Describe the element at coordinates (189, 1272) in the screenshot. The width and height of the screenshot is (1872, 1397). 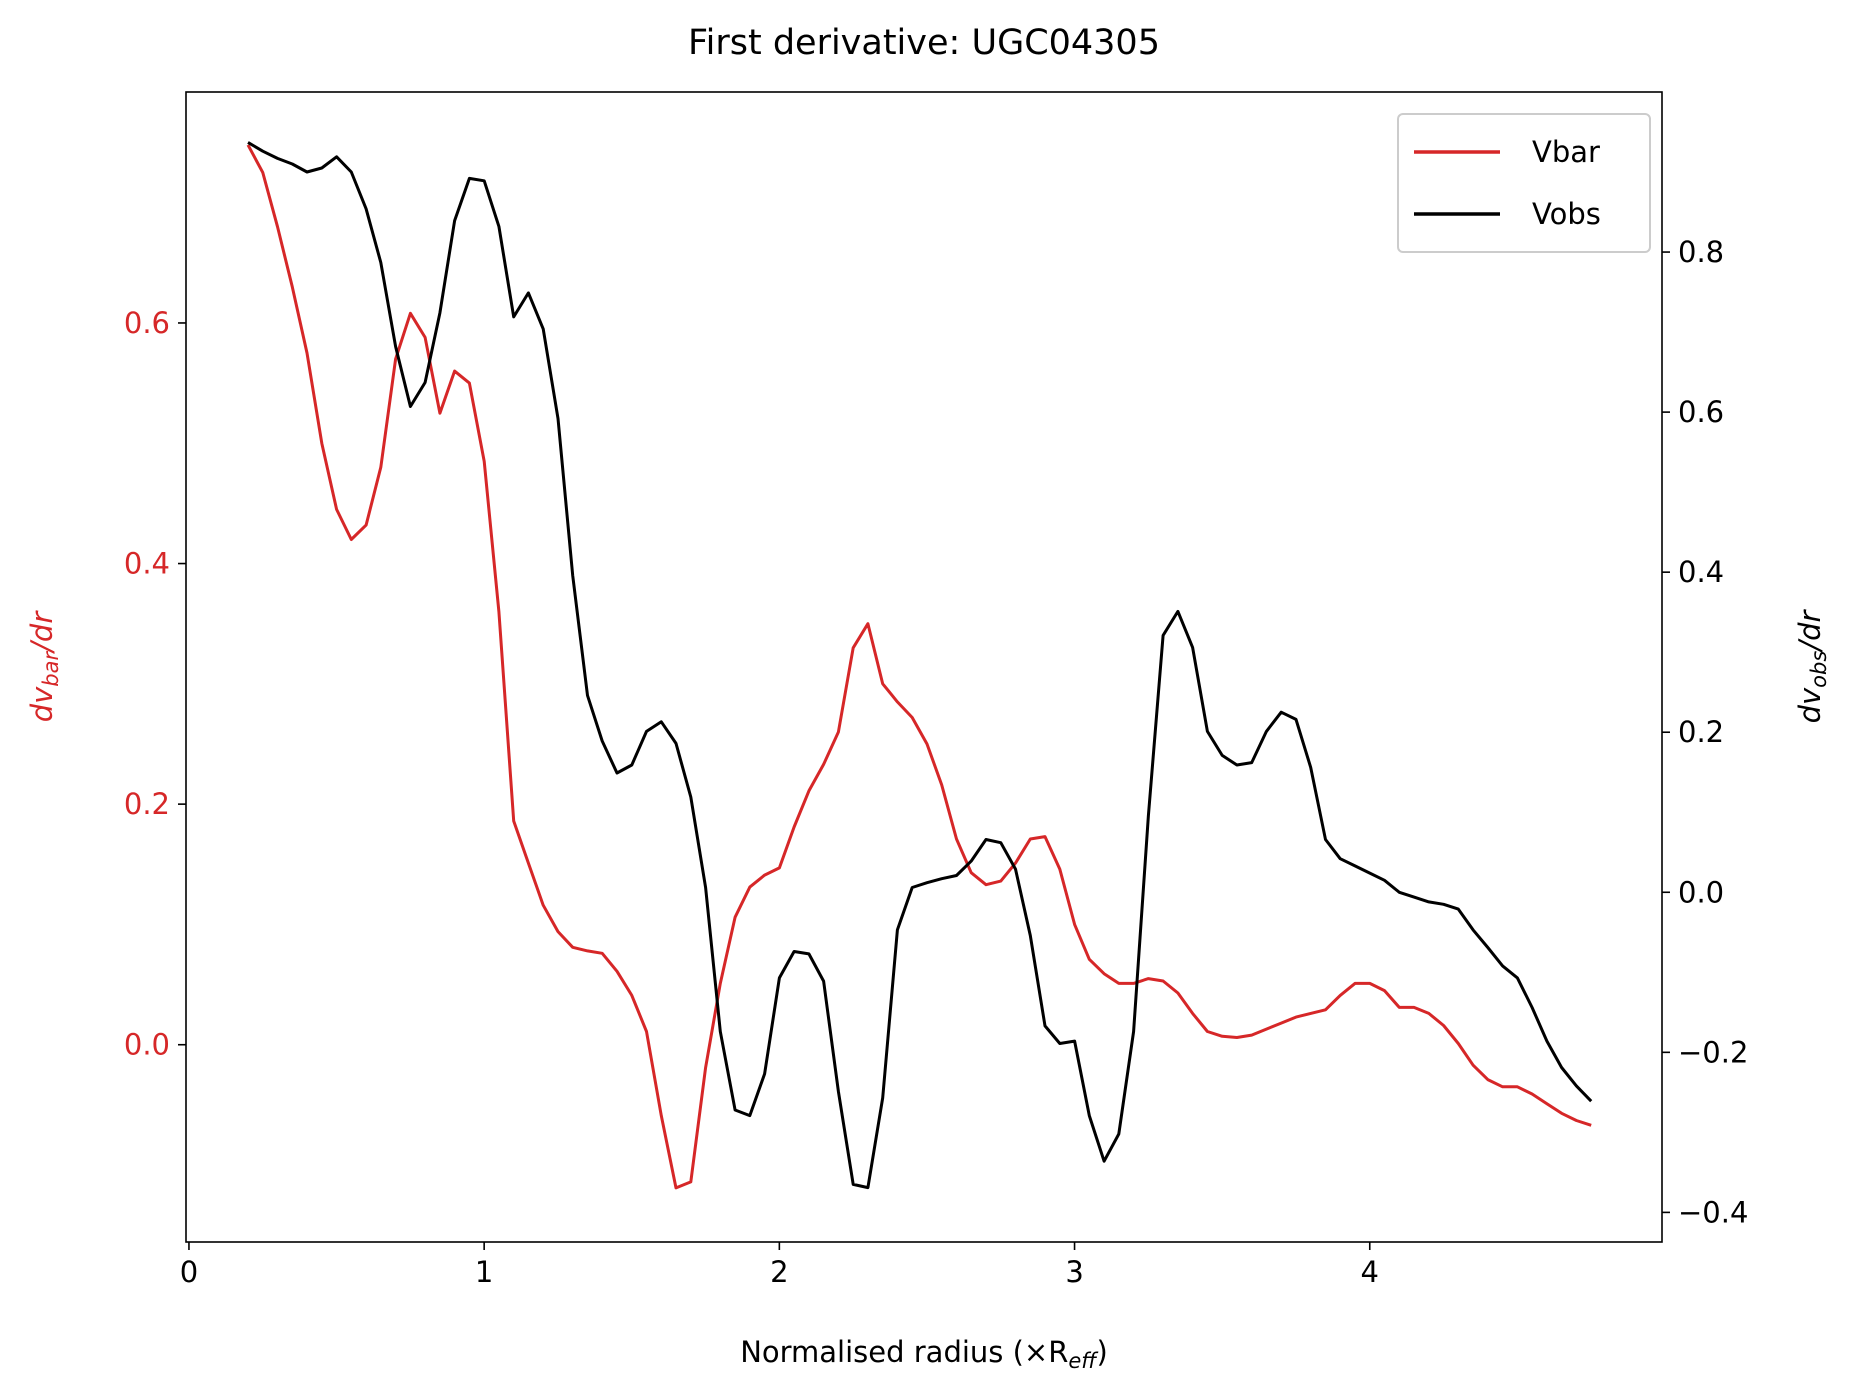
I see `x-tick-label: 0` at that location.